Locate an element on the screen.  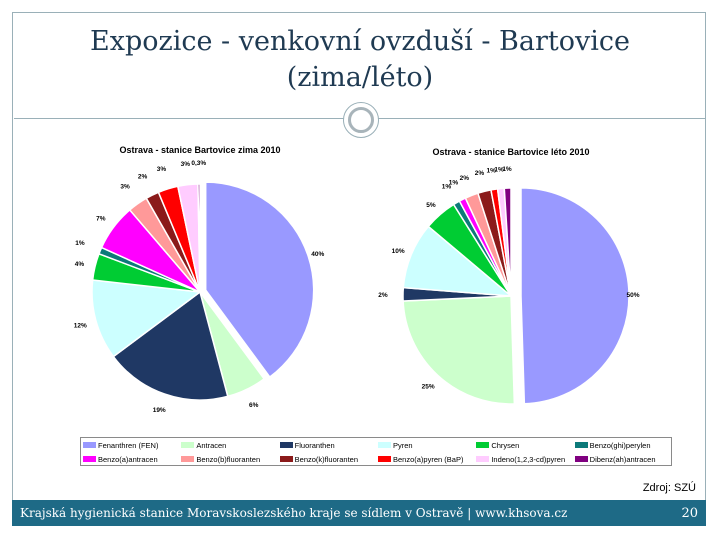
summer-label-dibenz-ah-antracen: 1% is located at coordinates (507, 169).